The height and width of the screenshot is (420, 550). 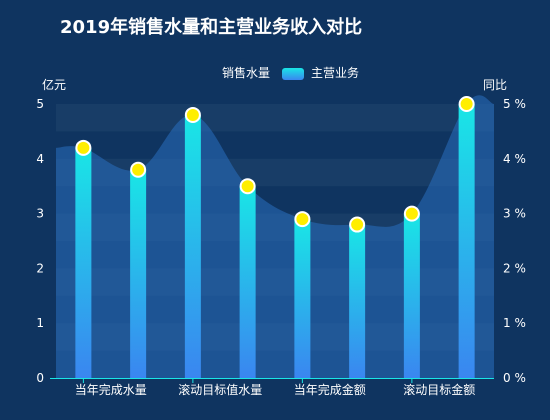 I want to click on y-right-tick-label: 5 %, so click(x=514, y=104).